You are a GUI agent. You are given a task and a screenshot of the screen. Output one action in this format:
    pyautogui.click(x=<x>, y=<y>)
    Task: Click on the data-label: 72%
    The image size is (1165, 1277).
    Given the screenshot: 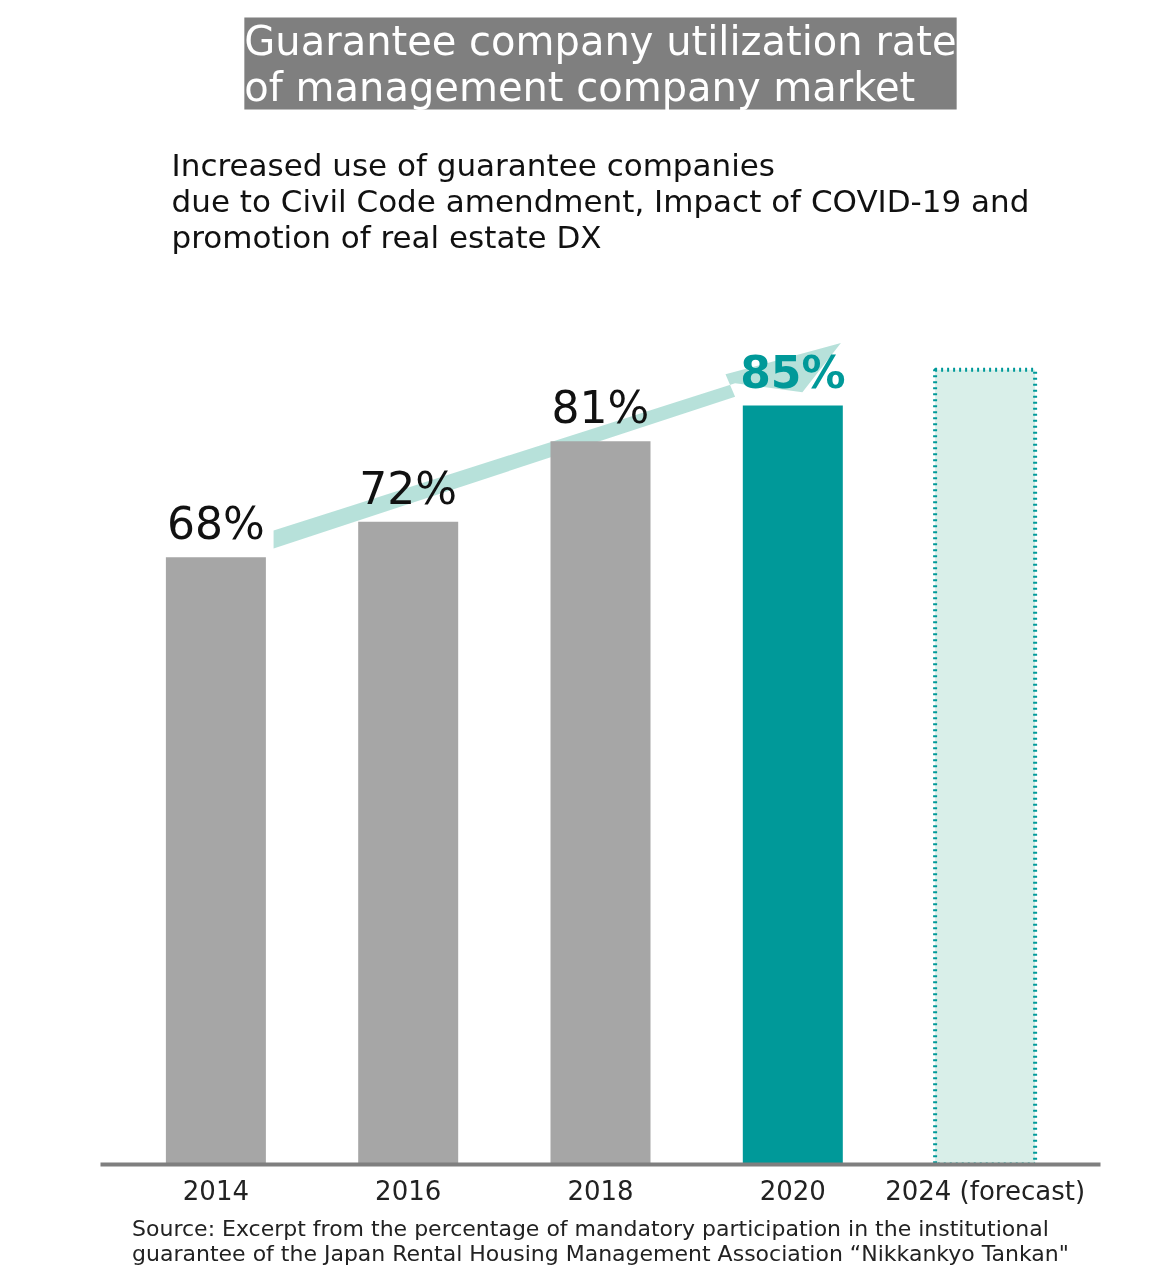 What is the action you would take?
    pyautogui.click(x=408, y=488)
    